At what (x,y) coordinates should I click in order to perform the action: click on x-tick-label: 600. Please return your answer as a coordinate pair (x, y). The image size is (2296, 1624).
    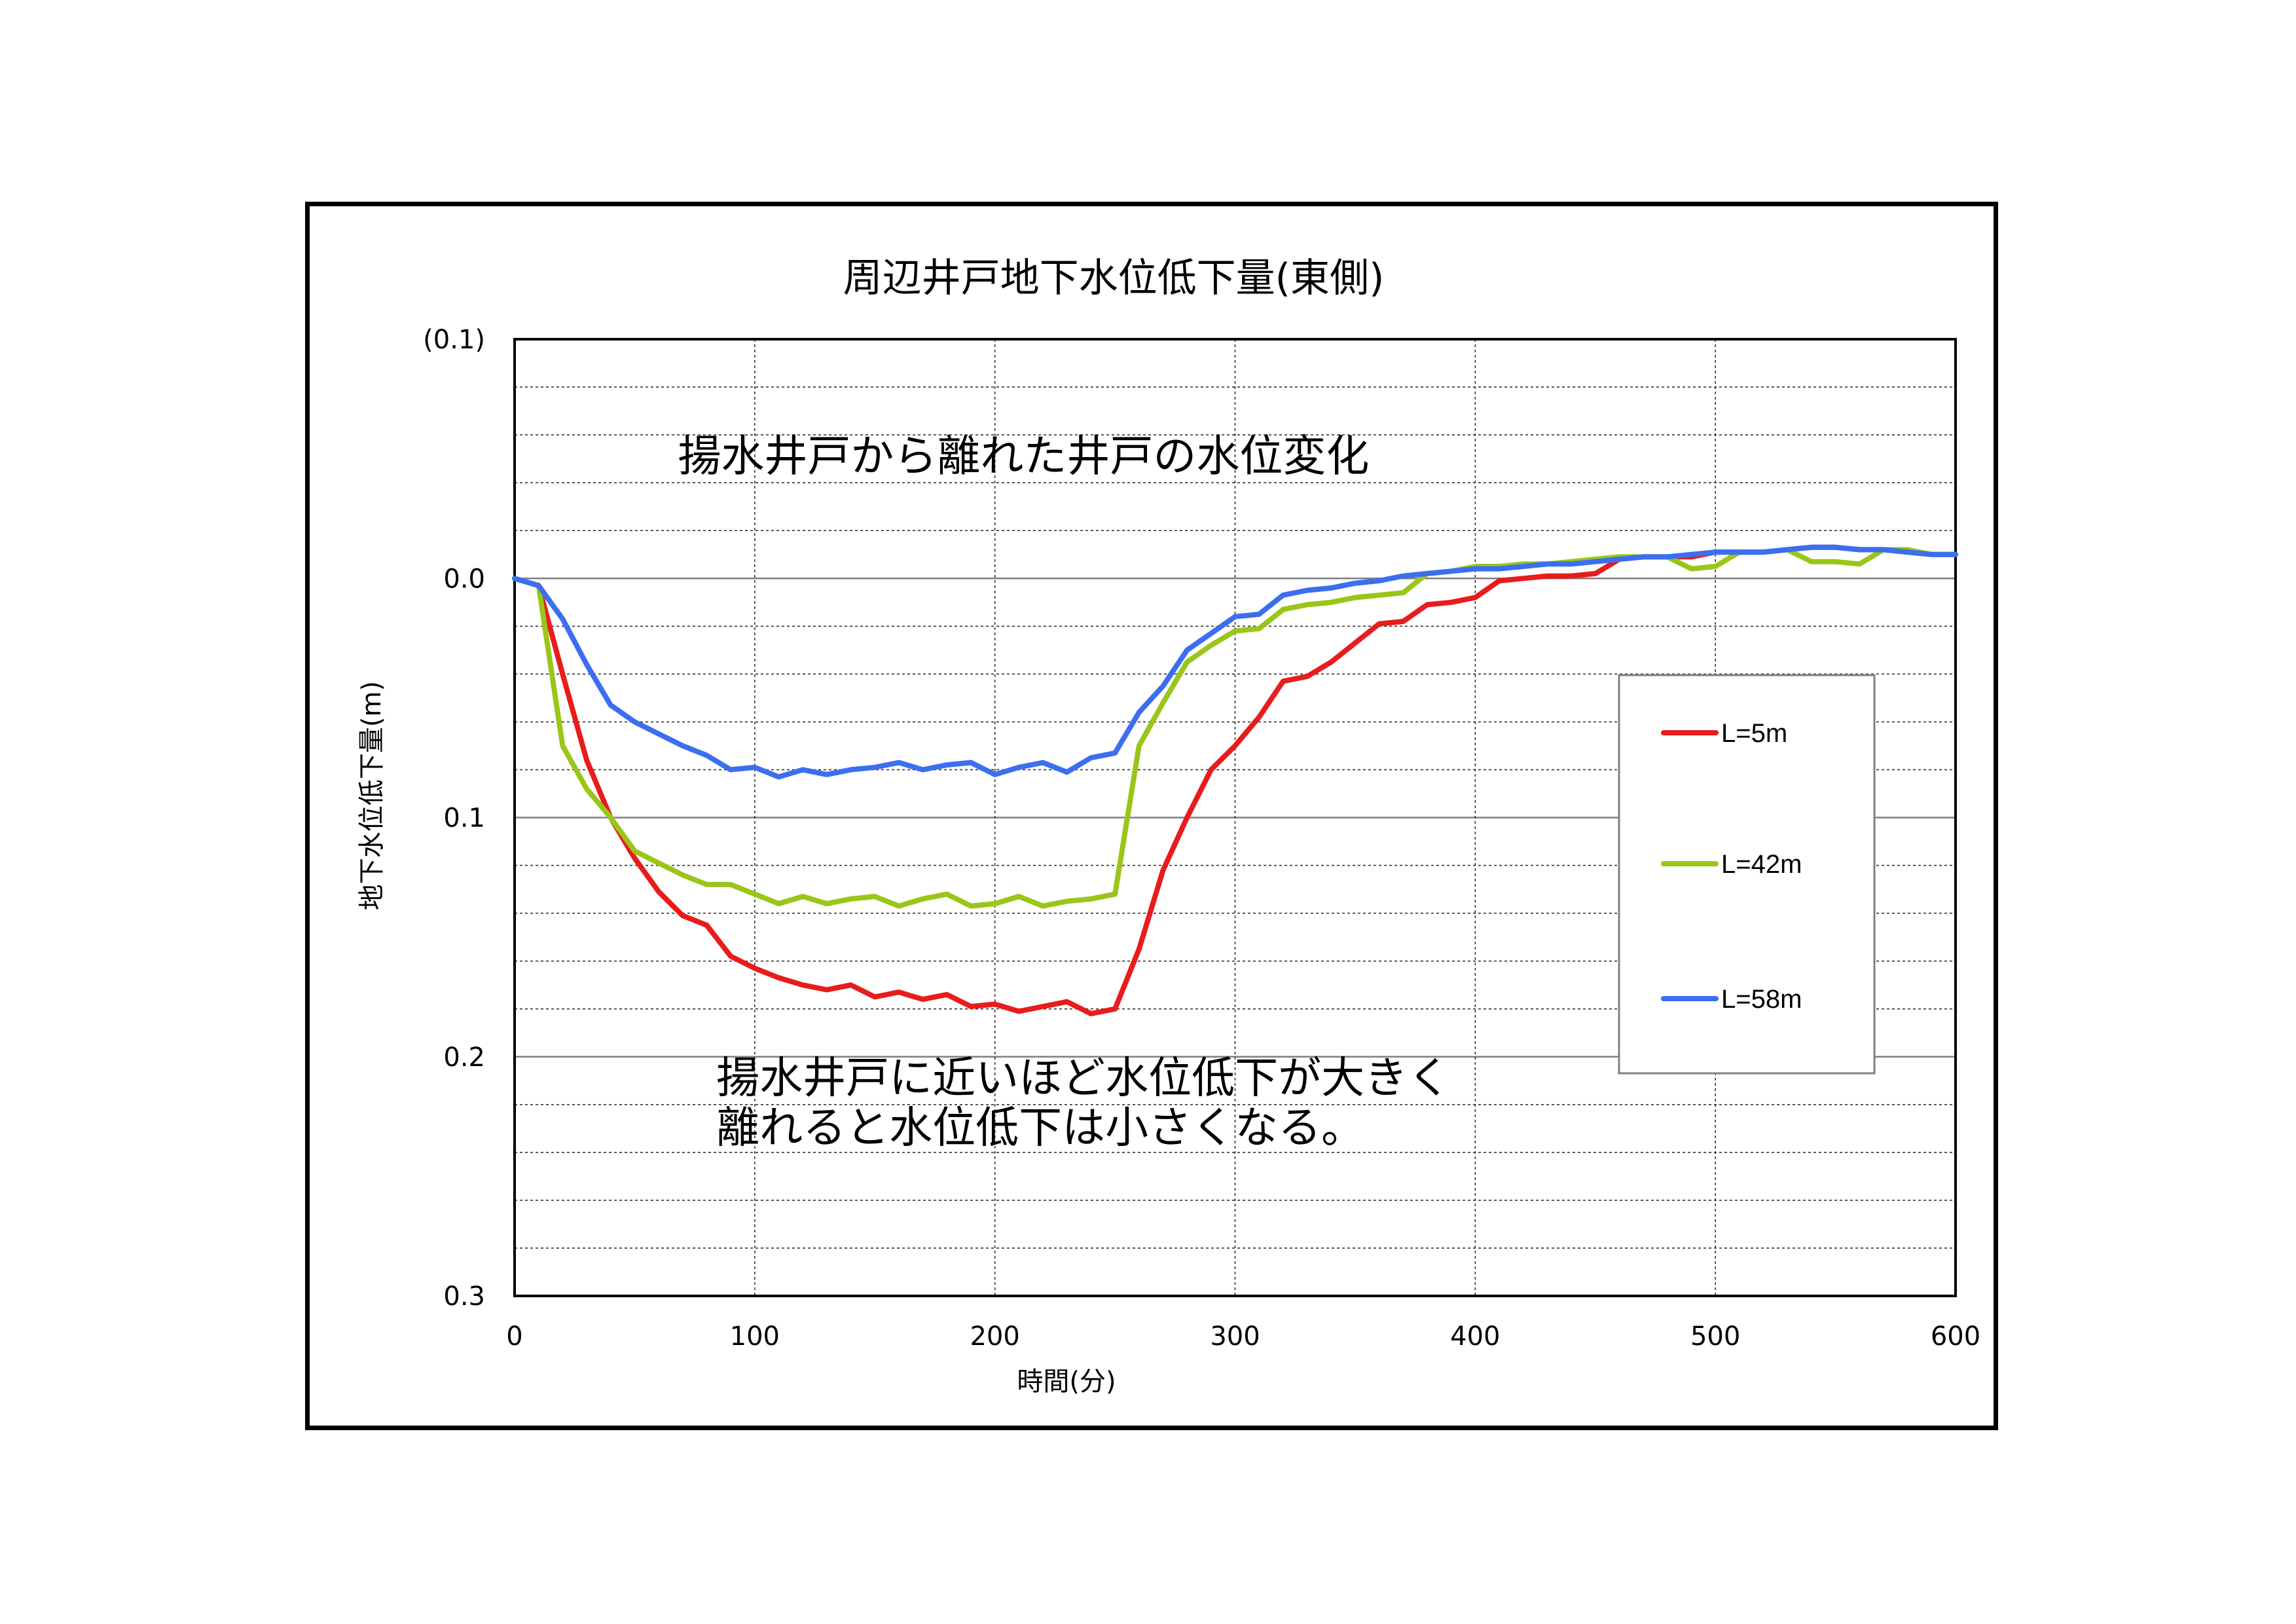
    Looking at the image, I should click on (1955, 1336).